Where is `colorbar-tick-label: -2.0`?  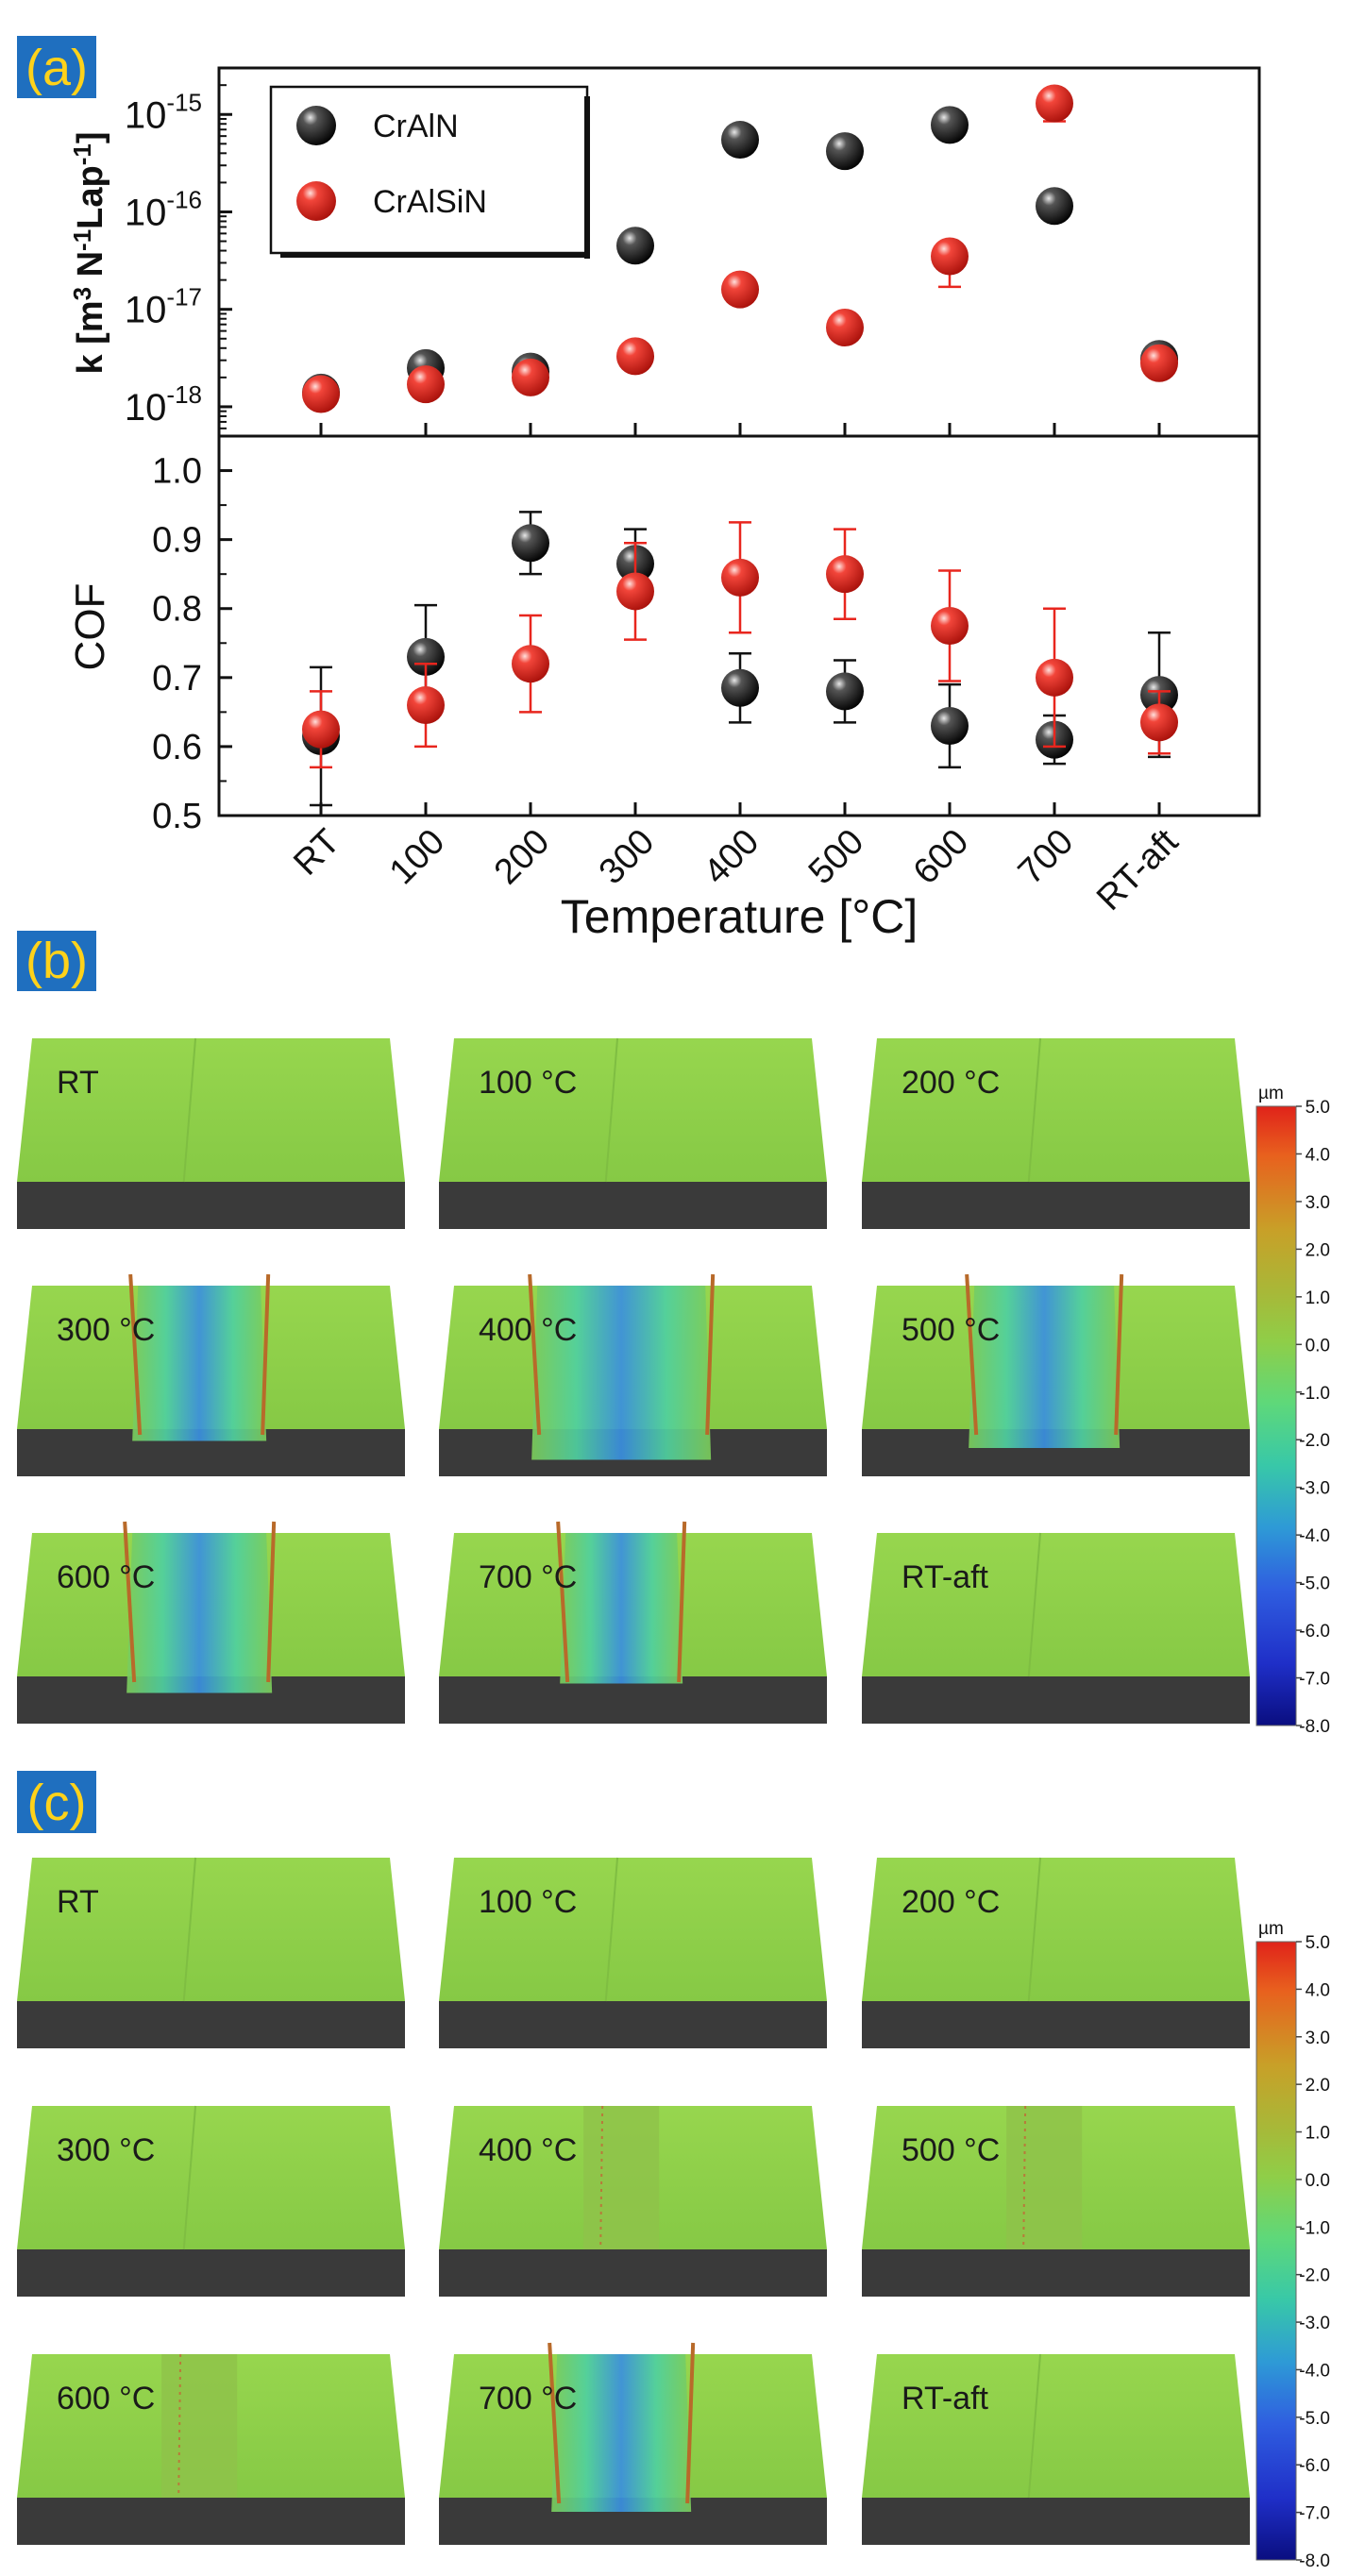
colorbar-tick-label: -2.0 is located at coordinates (1314, 1441).